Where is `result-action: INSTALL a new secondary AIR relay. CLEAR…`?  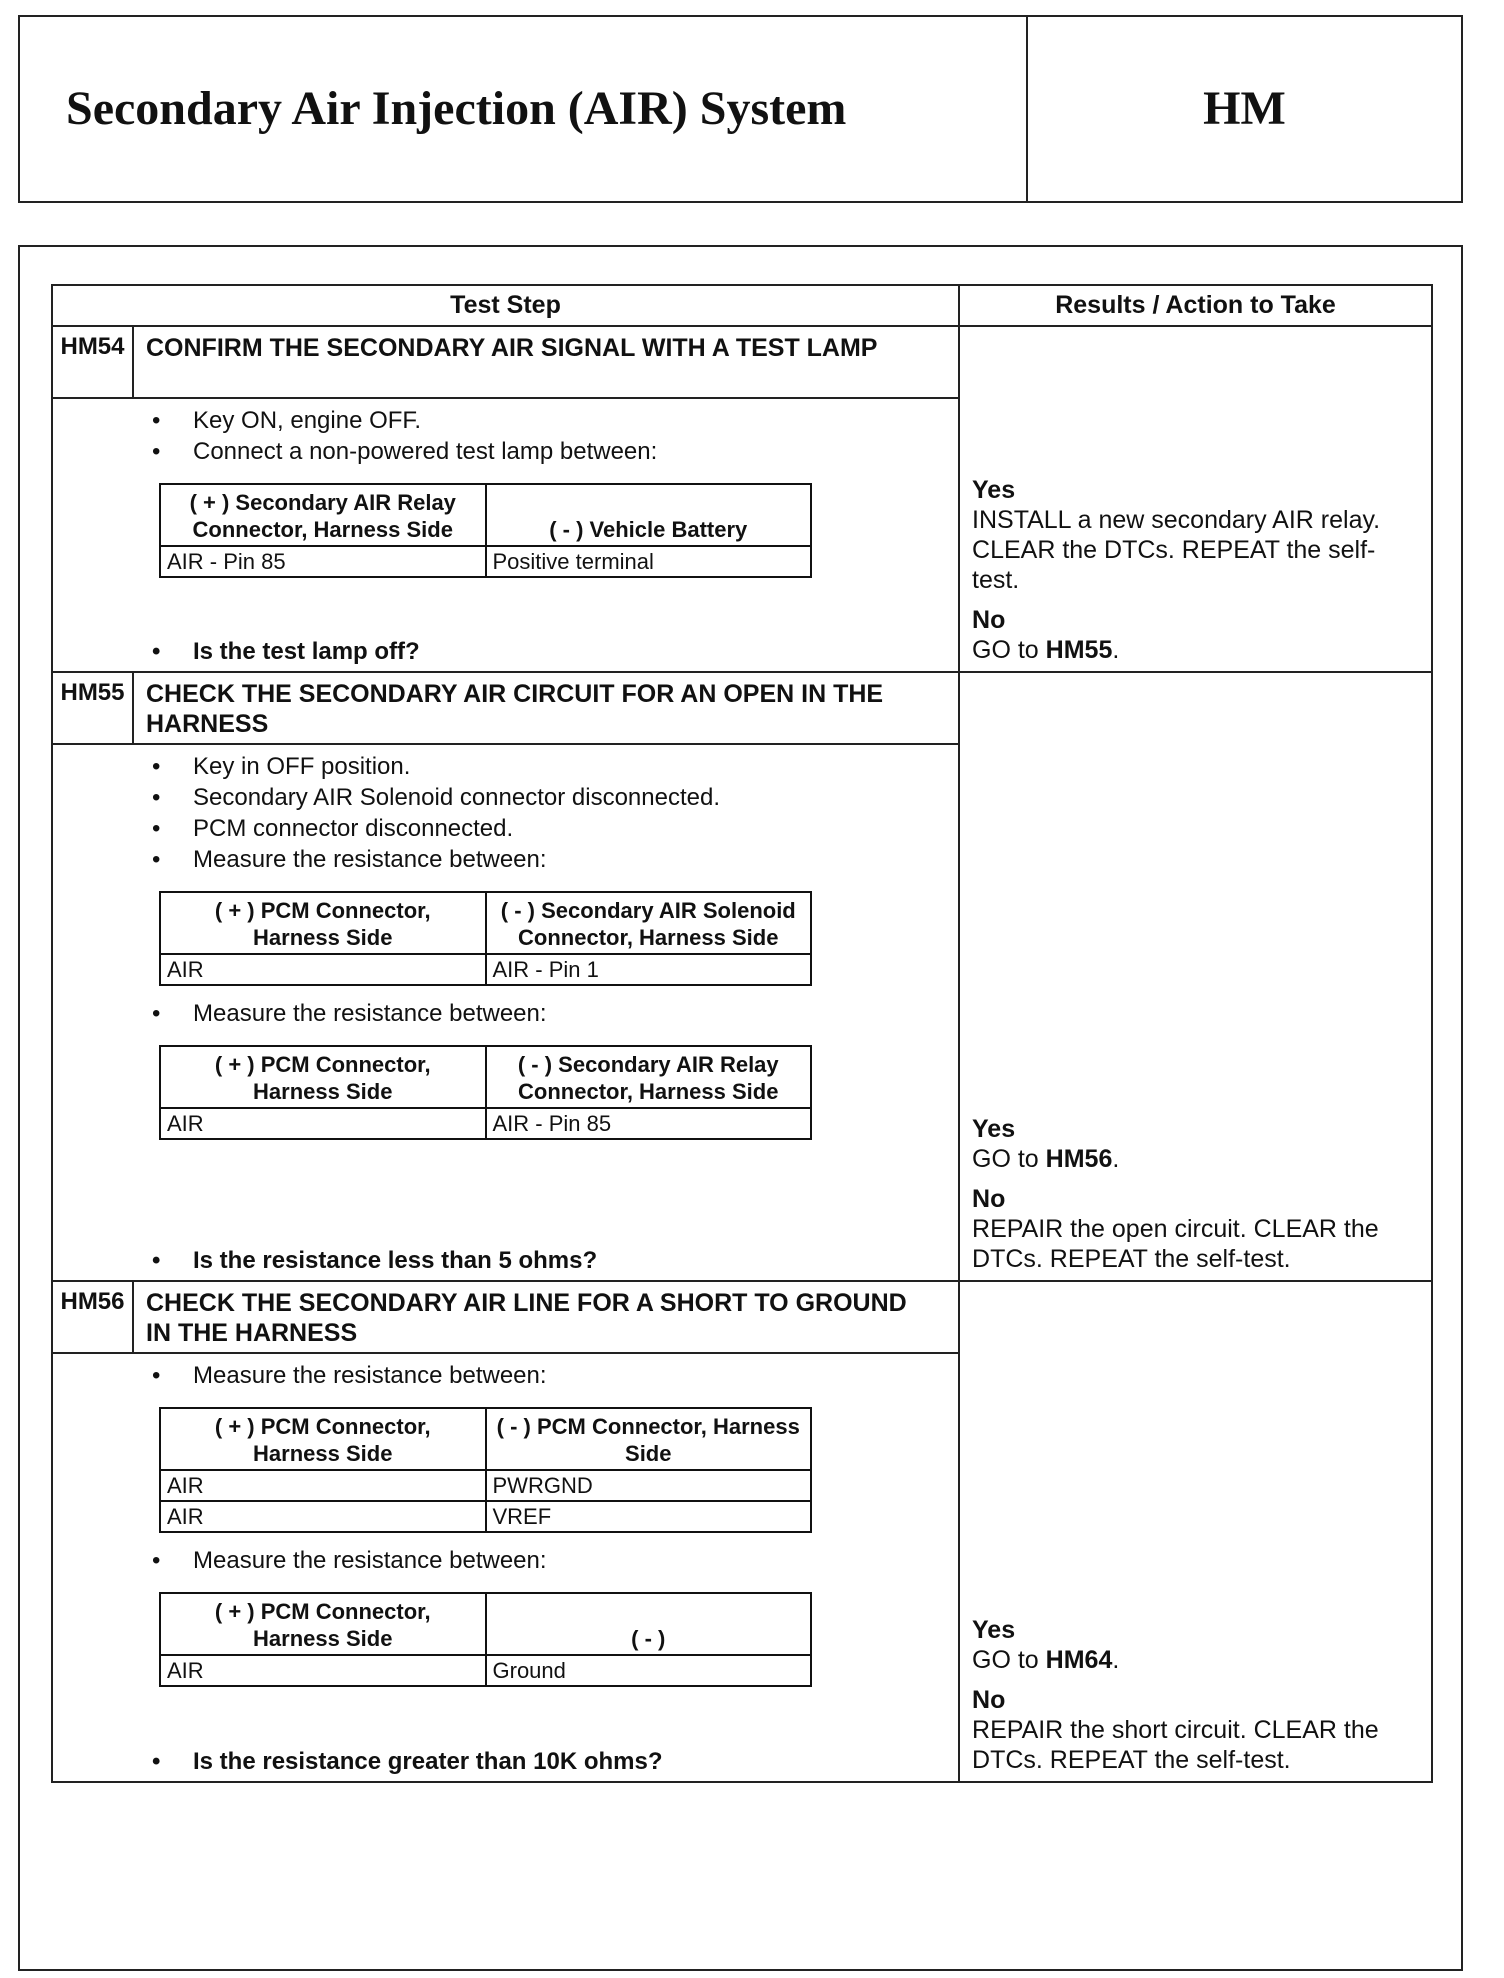
result-action: INSTALL a new secondary AIR relay. CLEAR… is located at coordinates (1176, 550).